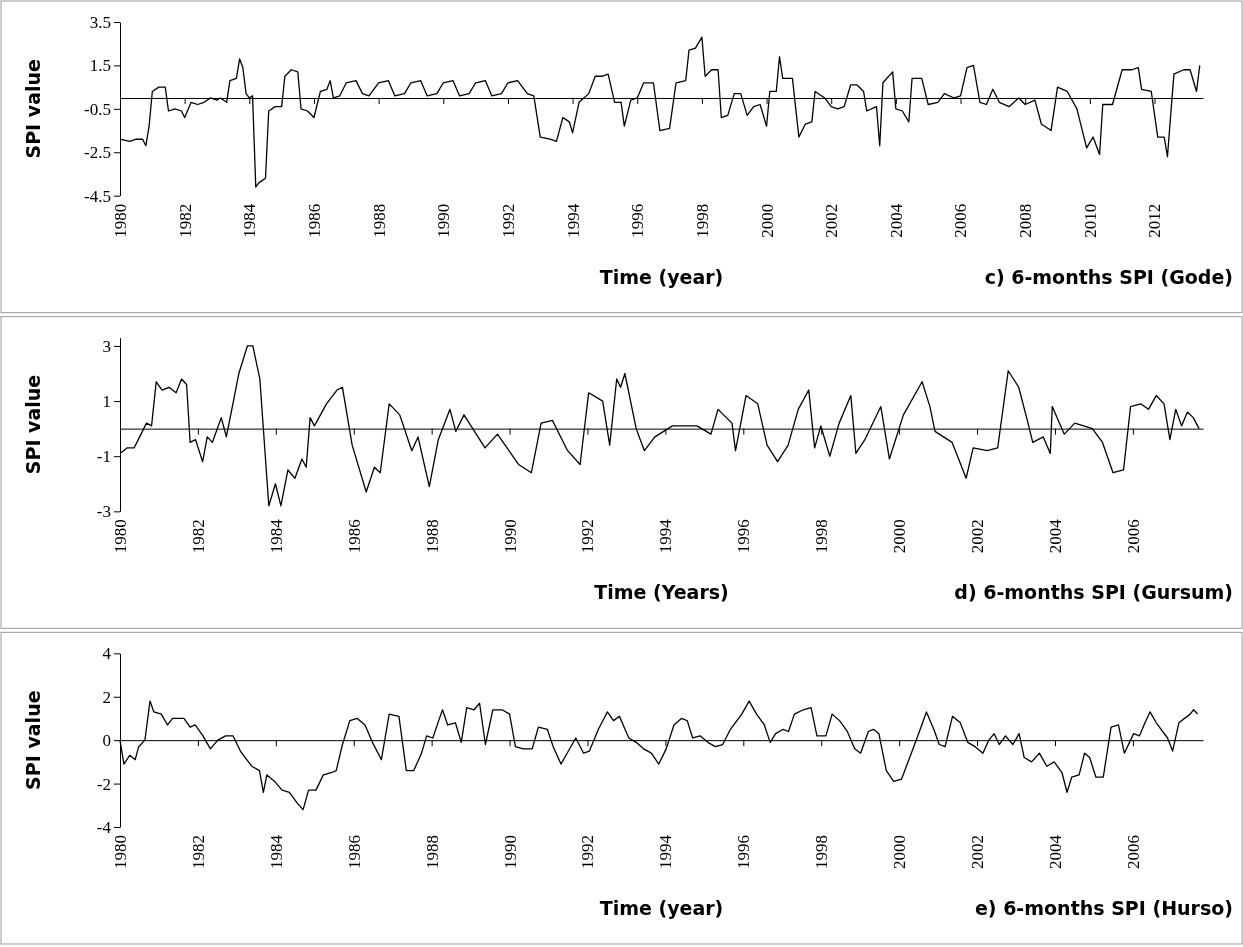 Image resolution: width=1243 pixels, height=947 pixels. Describe the element at coordinates (104, 827) in the screenshot. I see `y-tick-label: -4` at that location.